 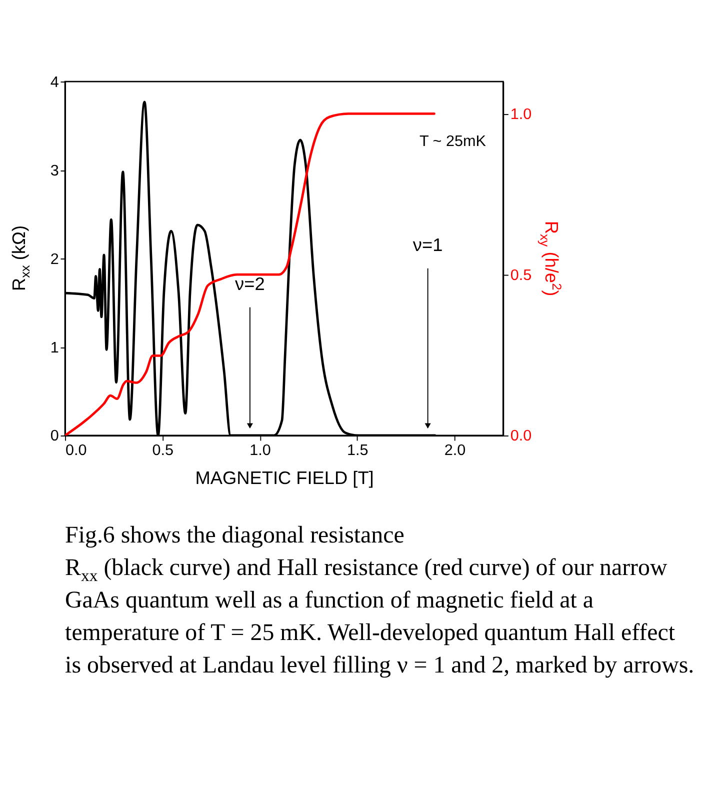 I want to click on y-tick-label: 2, so click(x=54, y=259).